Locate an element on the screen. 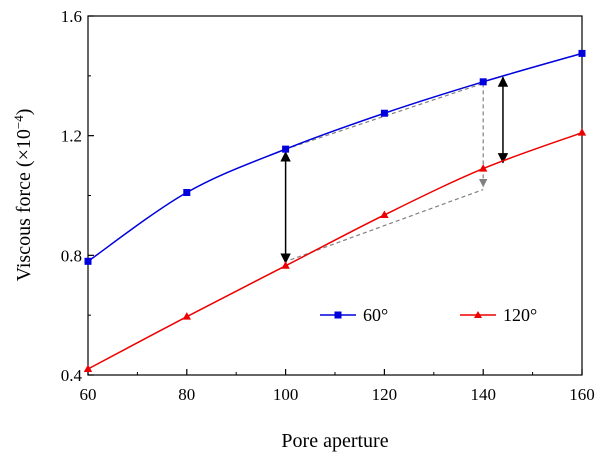  dashed-line is located at coordinates (387, 224).